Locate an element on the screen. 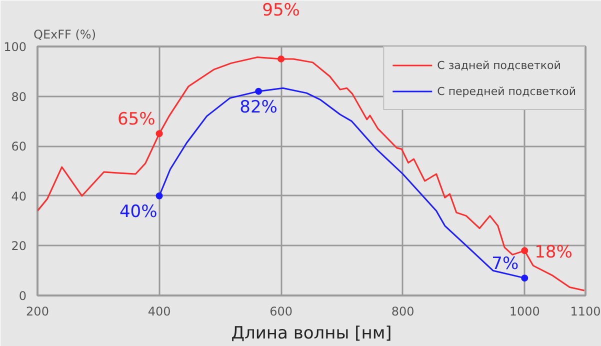  x-tick-label: 200 is located at coordinates (37, 311).